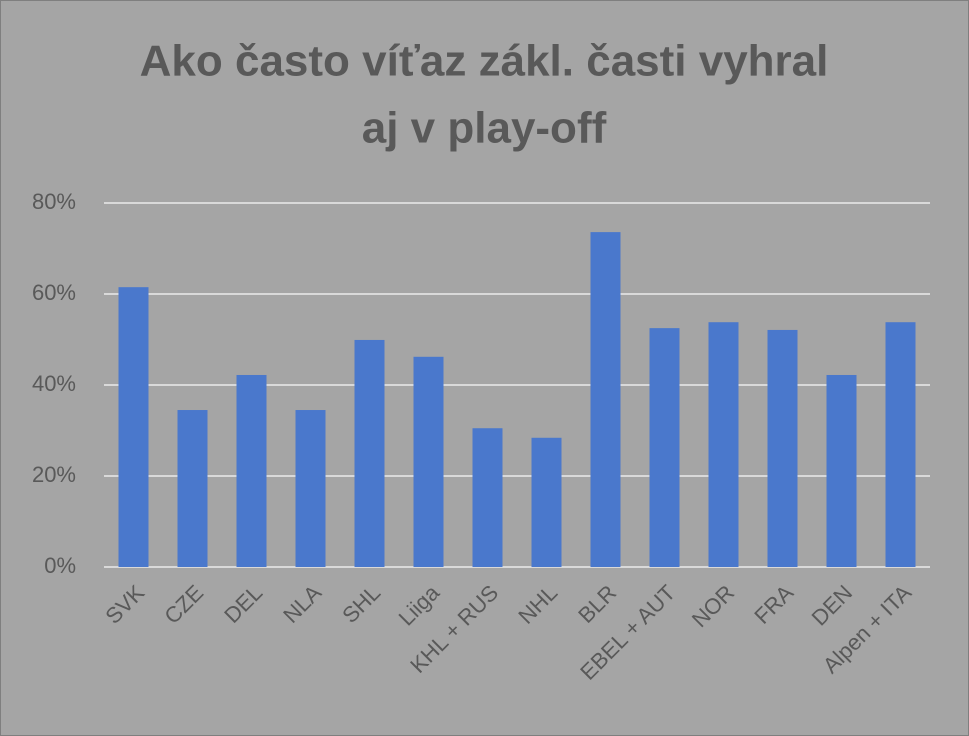  What do you see at coordinates (54, 201) in the screenshot?
I see `y-tick-label: 80%` at bounding box center [54, 201].